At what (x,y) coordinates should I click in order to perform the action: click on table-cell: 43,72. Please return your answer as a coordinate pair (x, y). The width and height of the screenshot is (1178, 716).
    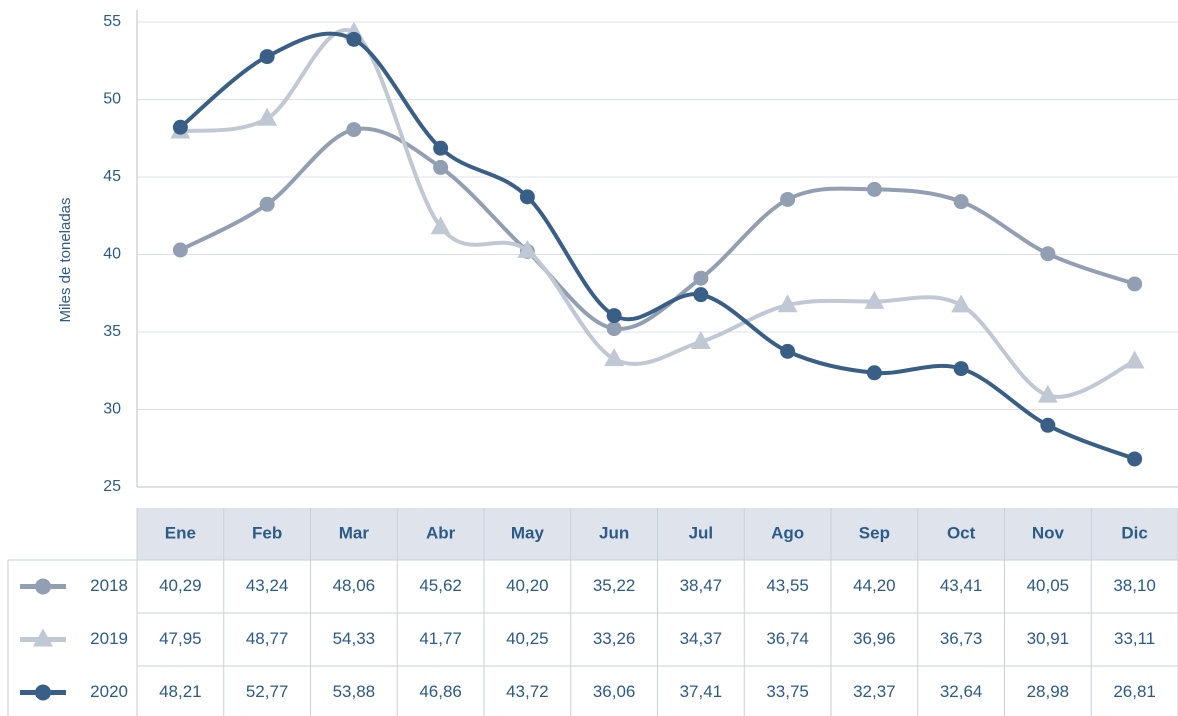
    Looking at the image, I should click on (527, 691).